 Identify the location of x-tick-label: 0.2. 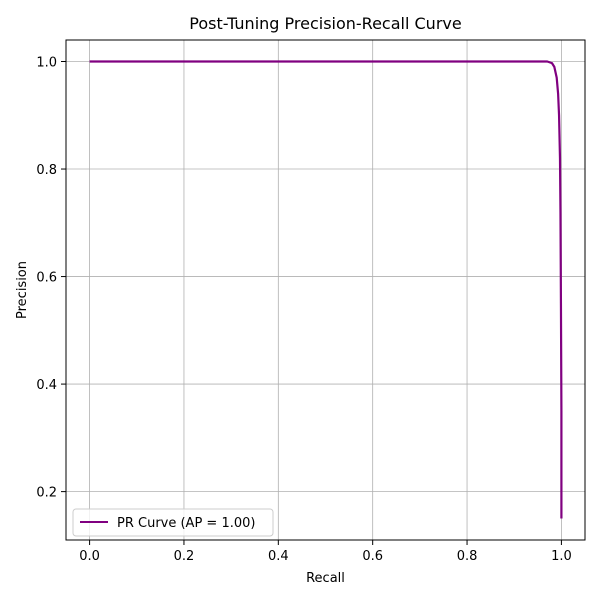
(184, 556).